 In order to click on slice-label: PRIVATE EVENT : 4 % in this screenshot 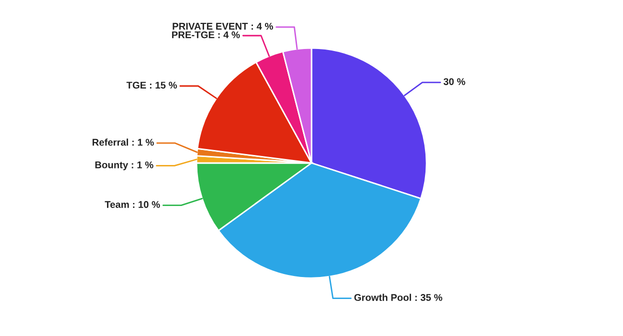, I will do `click(223, 26)`.